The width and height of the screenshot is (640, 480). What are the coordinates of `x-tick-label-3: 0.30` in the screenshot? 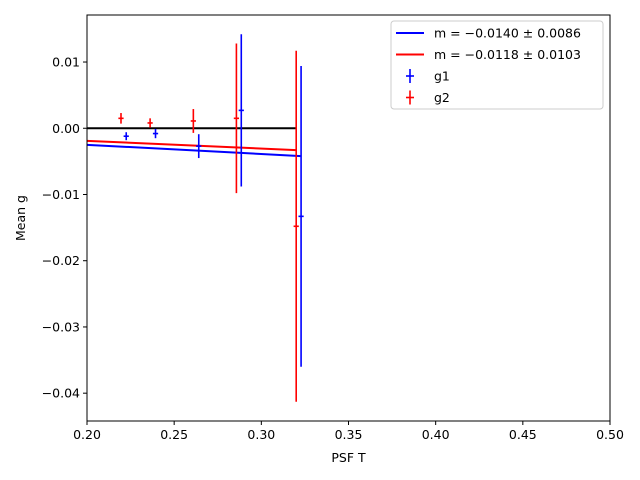 It's located at (261, 434).